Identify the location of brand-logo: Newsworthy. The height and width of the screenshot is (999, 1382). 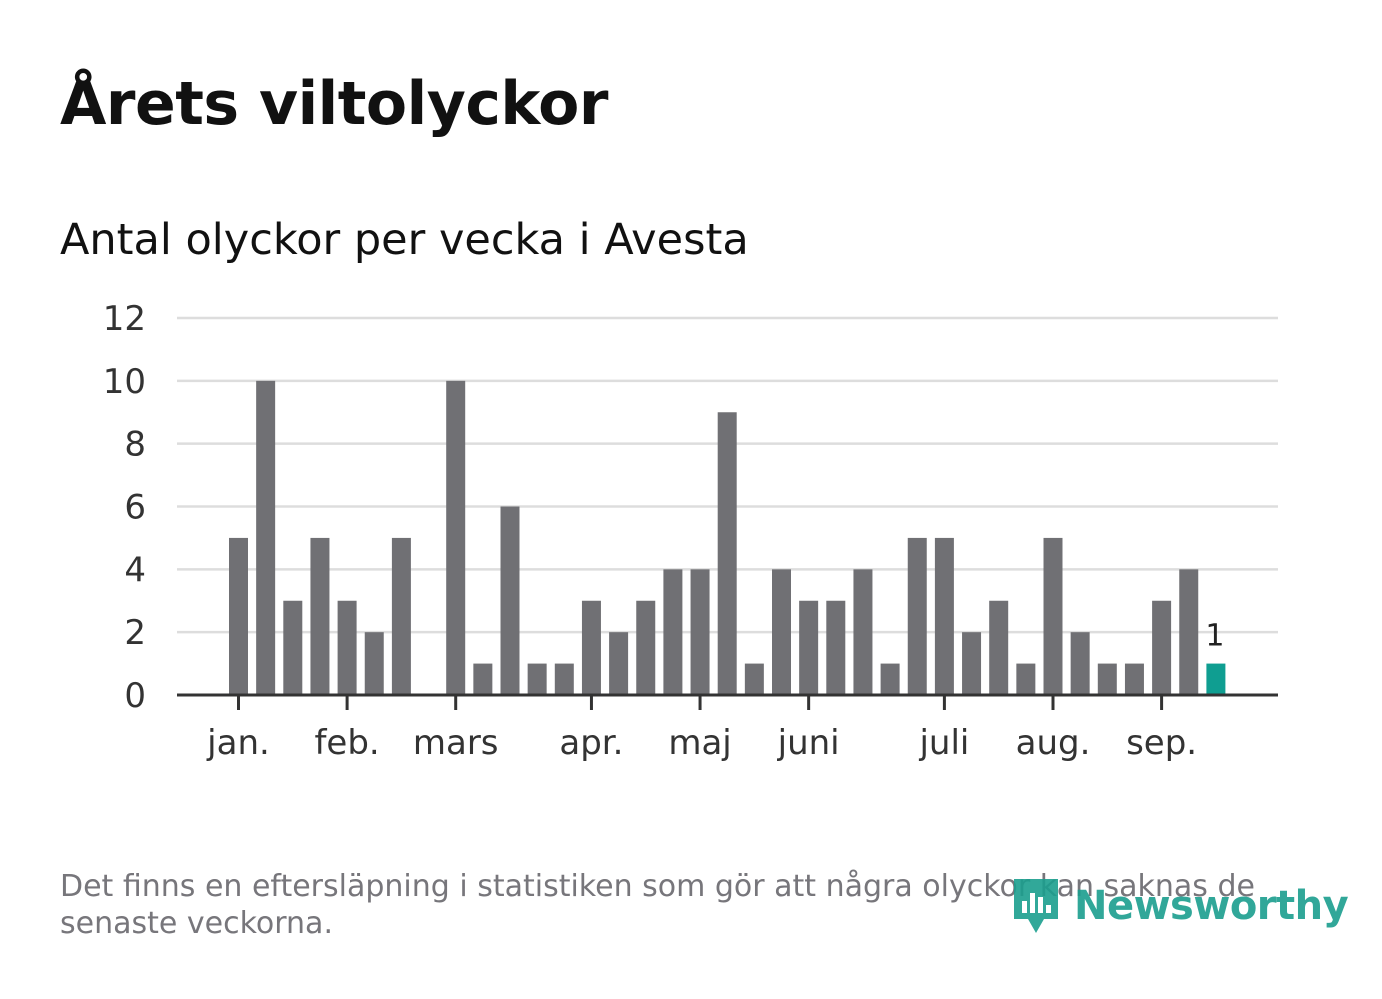
(1179, 906).